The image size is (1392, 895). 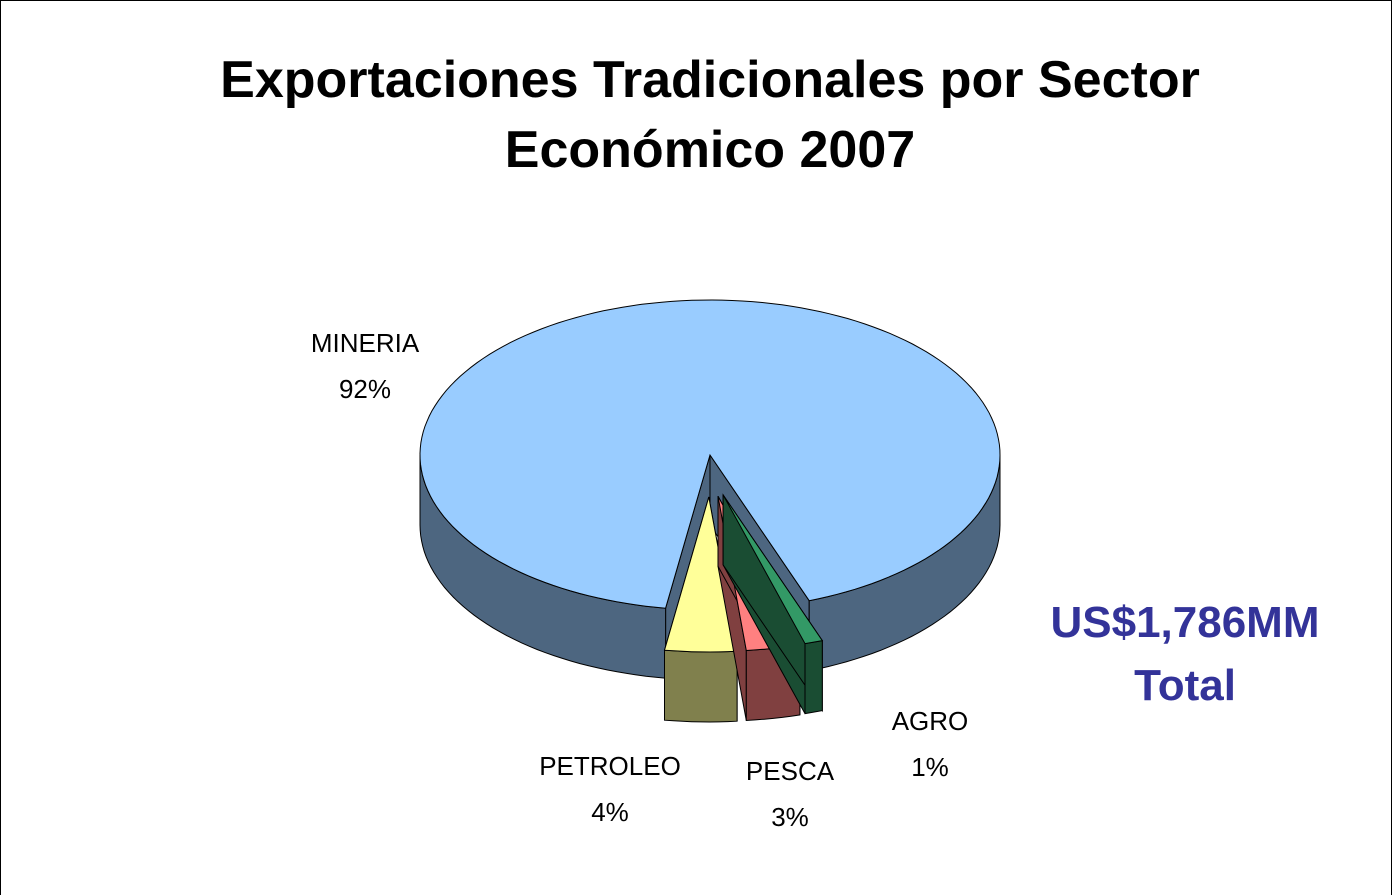 What do you see at coordinates (1184, 622) in the screenshot?
I see `annotation: US$1,786MM` at bounding box center [1184, 622].